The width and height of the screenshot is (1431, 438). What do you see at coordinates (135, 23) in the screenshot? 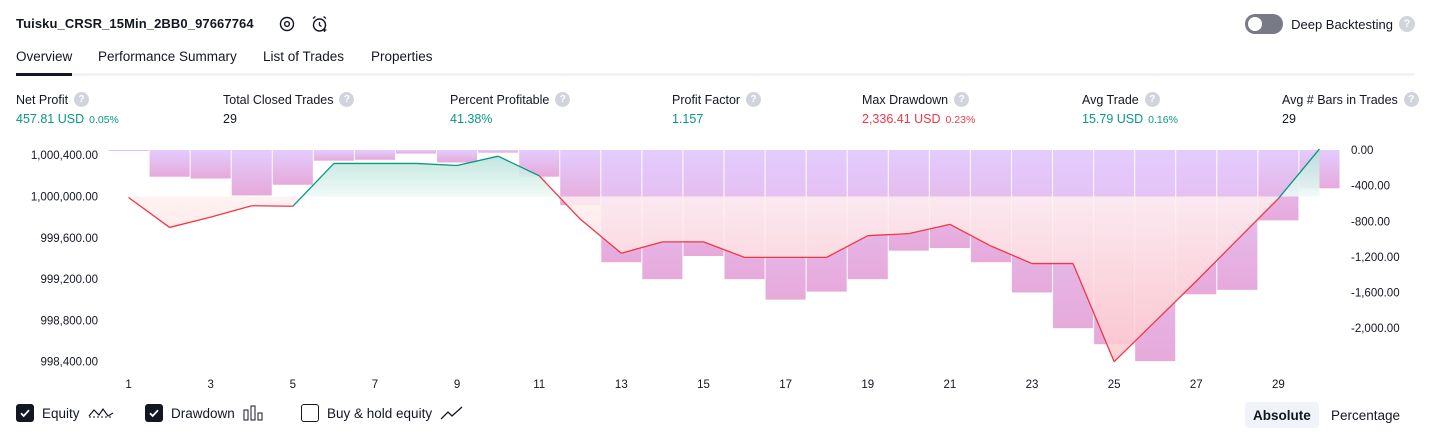
I see `strategy-title: Tuisku_CRSR_15Min_2BB0_97667764` at bounding box center [135, 23].